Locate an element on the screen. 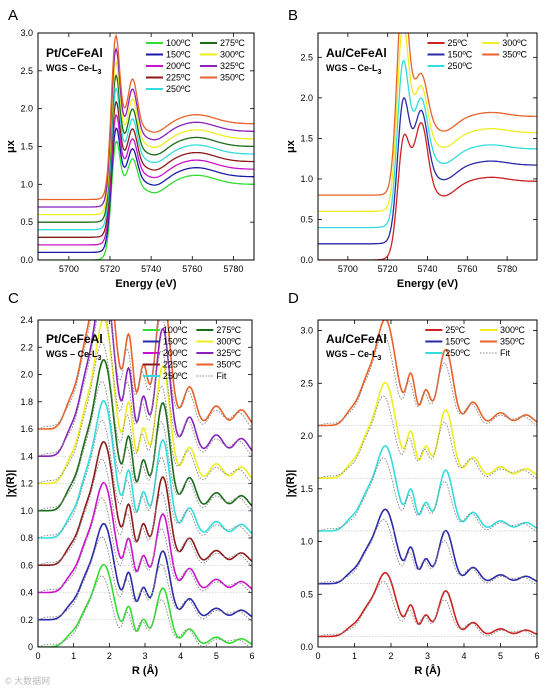 Image resolution: width=557 pixels, height=688 pixels. y-tick-label: 0.2 is located at coordinates (26, 620).